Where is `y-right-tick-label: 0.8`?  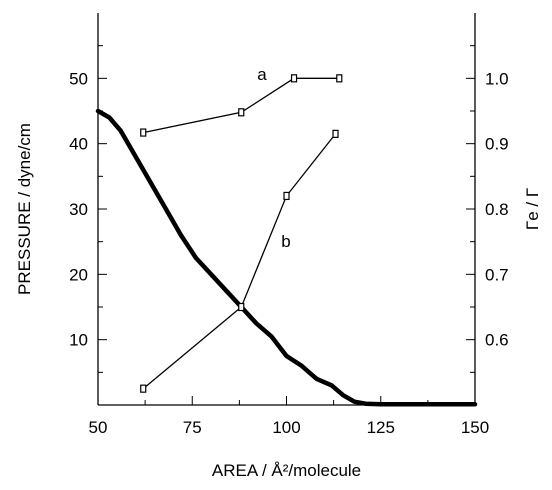
y-right-tick-label: 0.8 is located at coordinates (497, 209).